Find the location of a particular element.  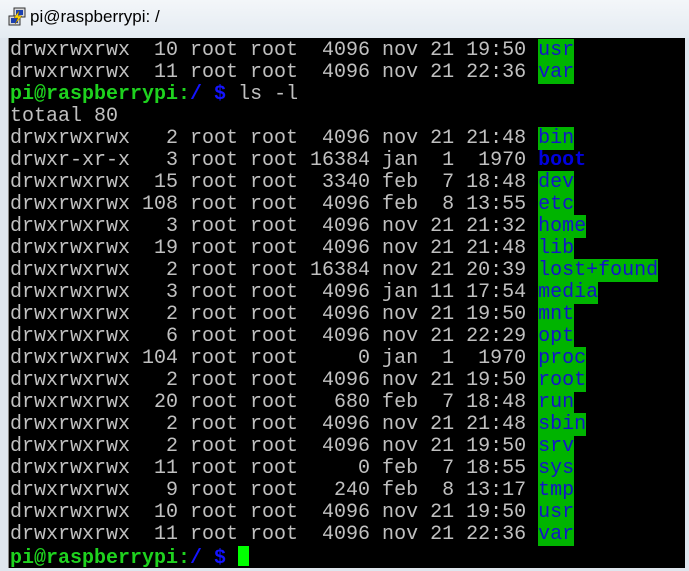

directory-name: dev is located at coordinates (556, 182).